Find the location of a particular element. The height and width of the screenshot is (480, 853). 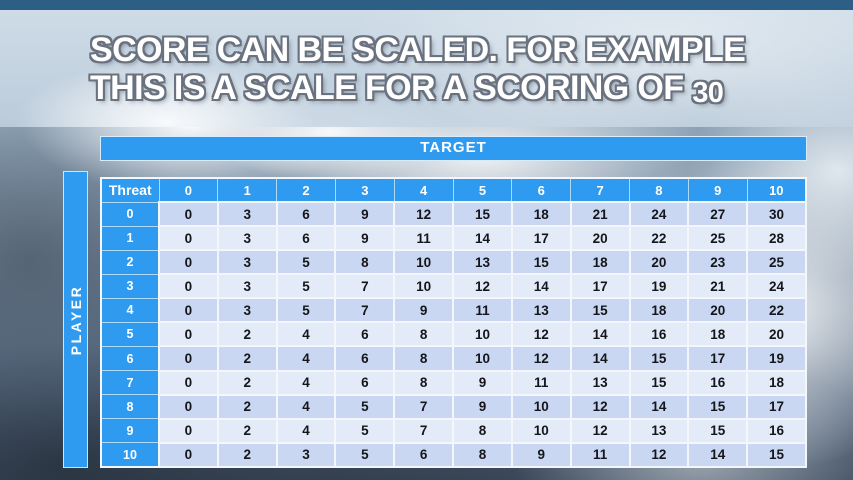

target-col-header: 2 is located at coordinates (306, 190).